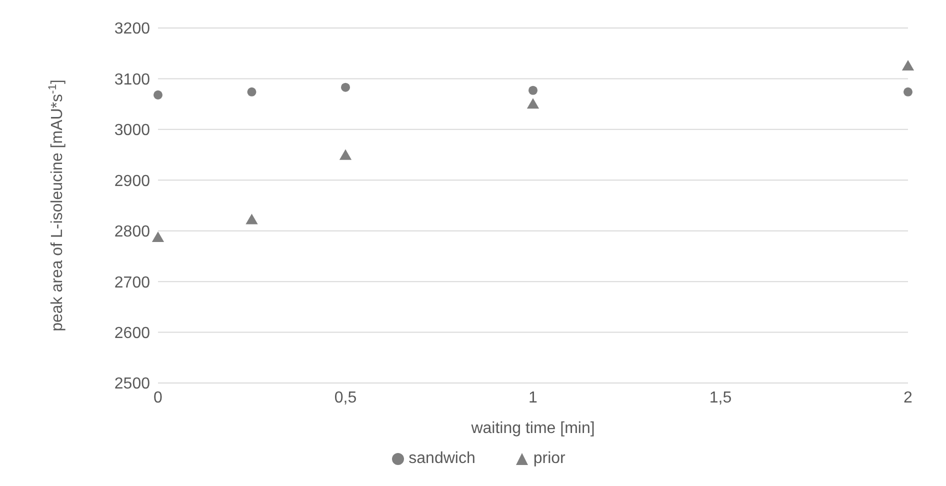 This screenshot has width=946, height=486. Describe the element at coordinates (158, 397) in the screenshot. I see `x-tick-label: 0` at that location.